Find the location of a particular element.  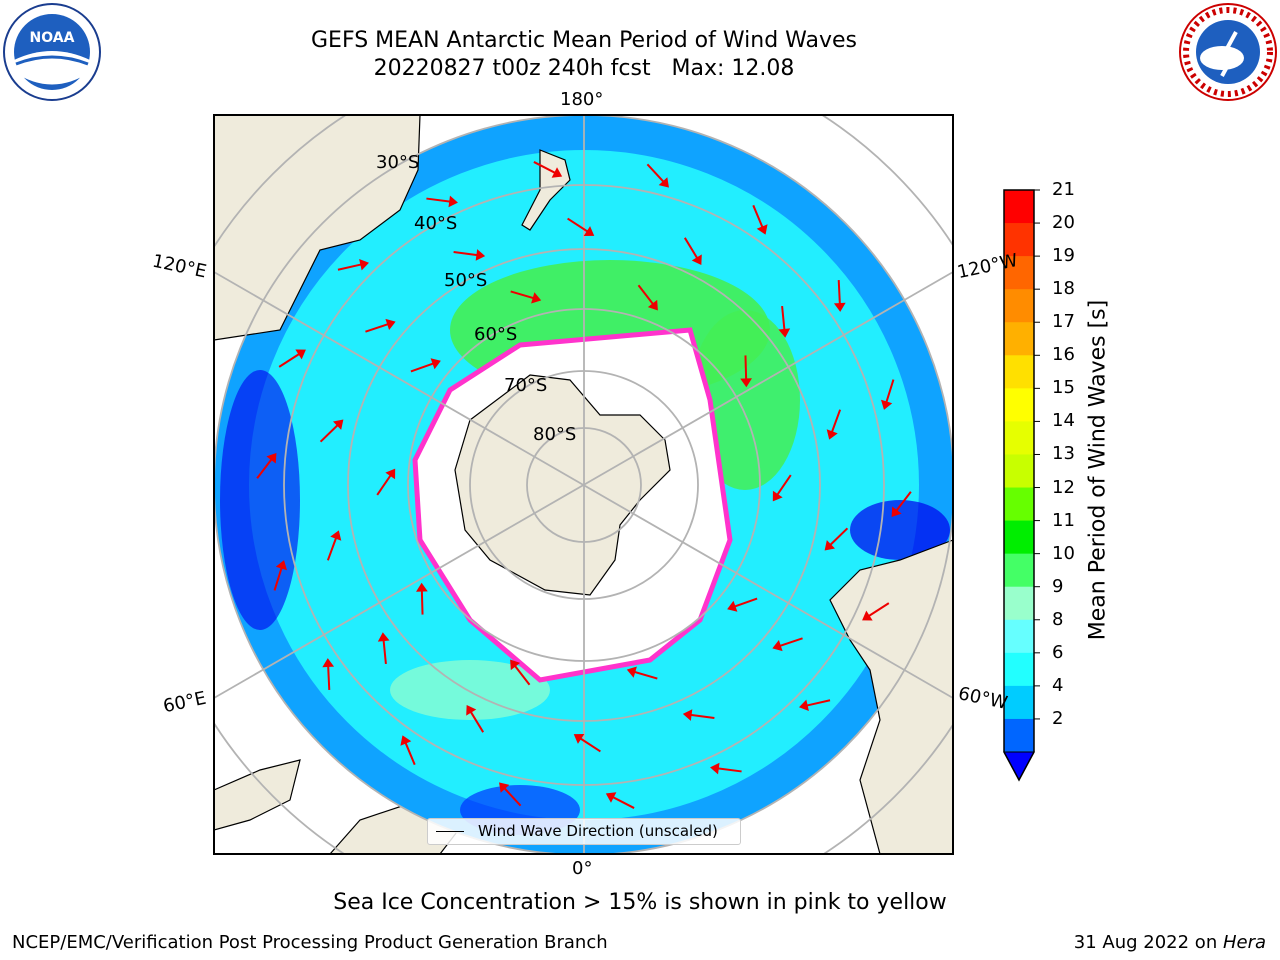

colorbar-tick-label: 9 is located at coordinates (1058, 586).